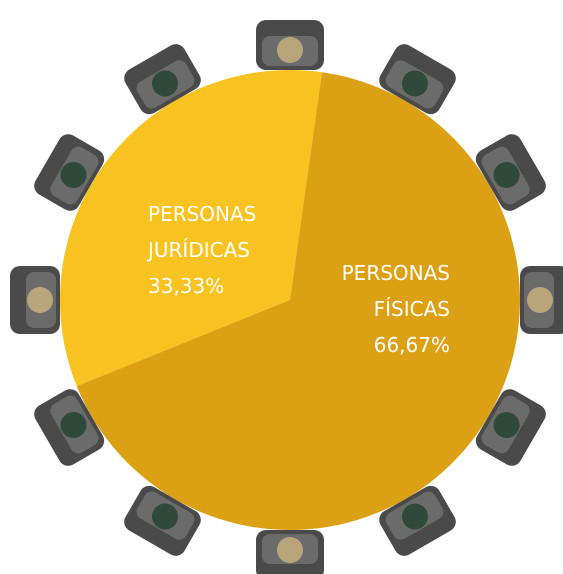 The height and width of the screenshot is (574, 563). What do you see at coordinates (411, 345) in the screenshot?
I see `value-label: 66,67%` at bounding box center [411, 345].